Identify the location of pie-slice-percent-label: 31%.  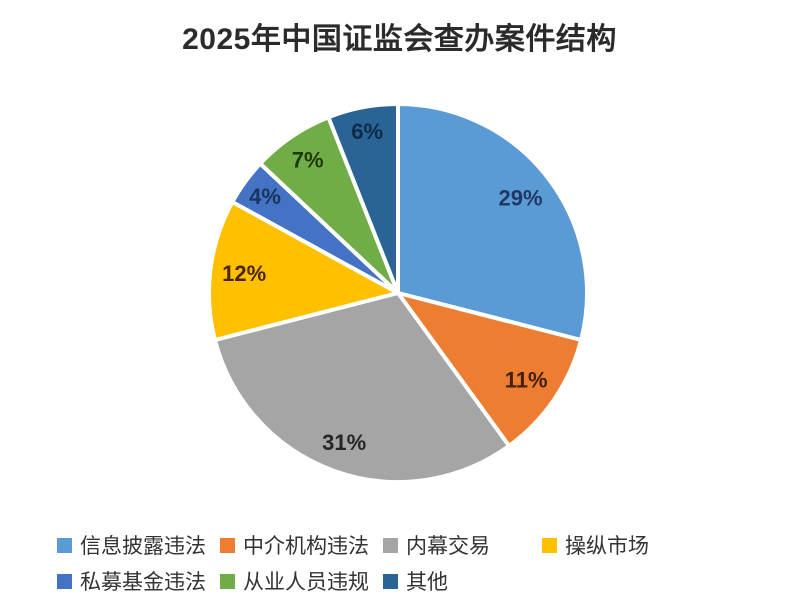
(344, 442).